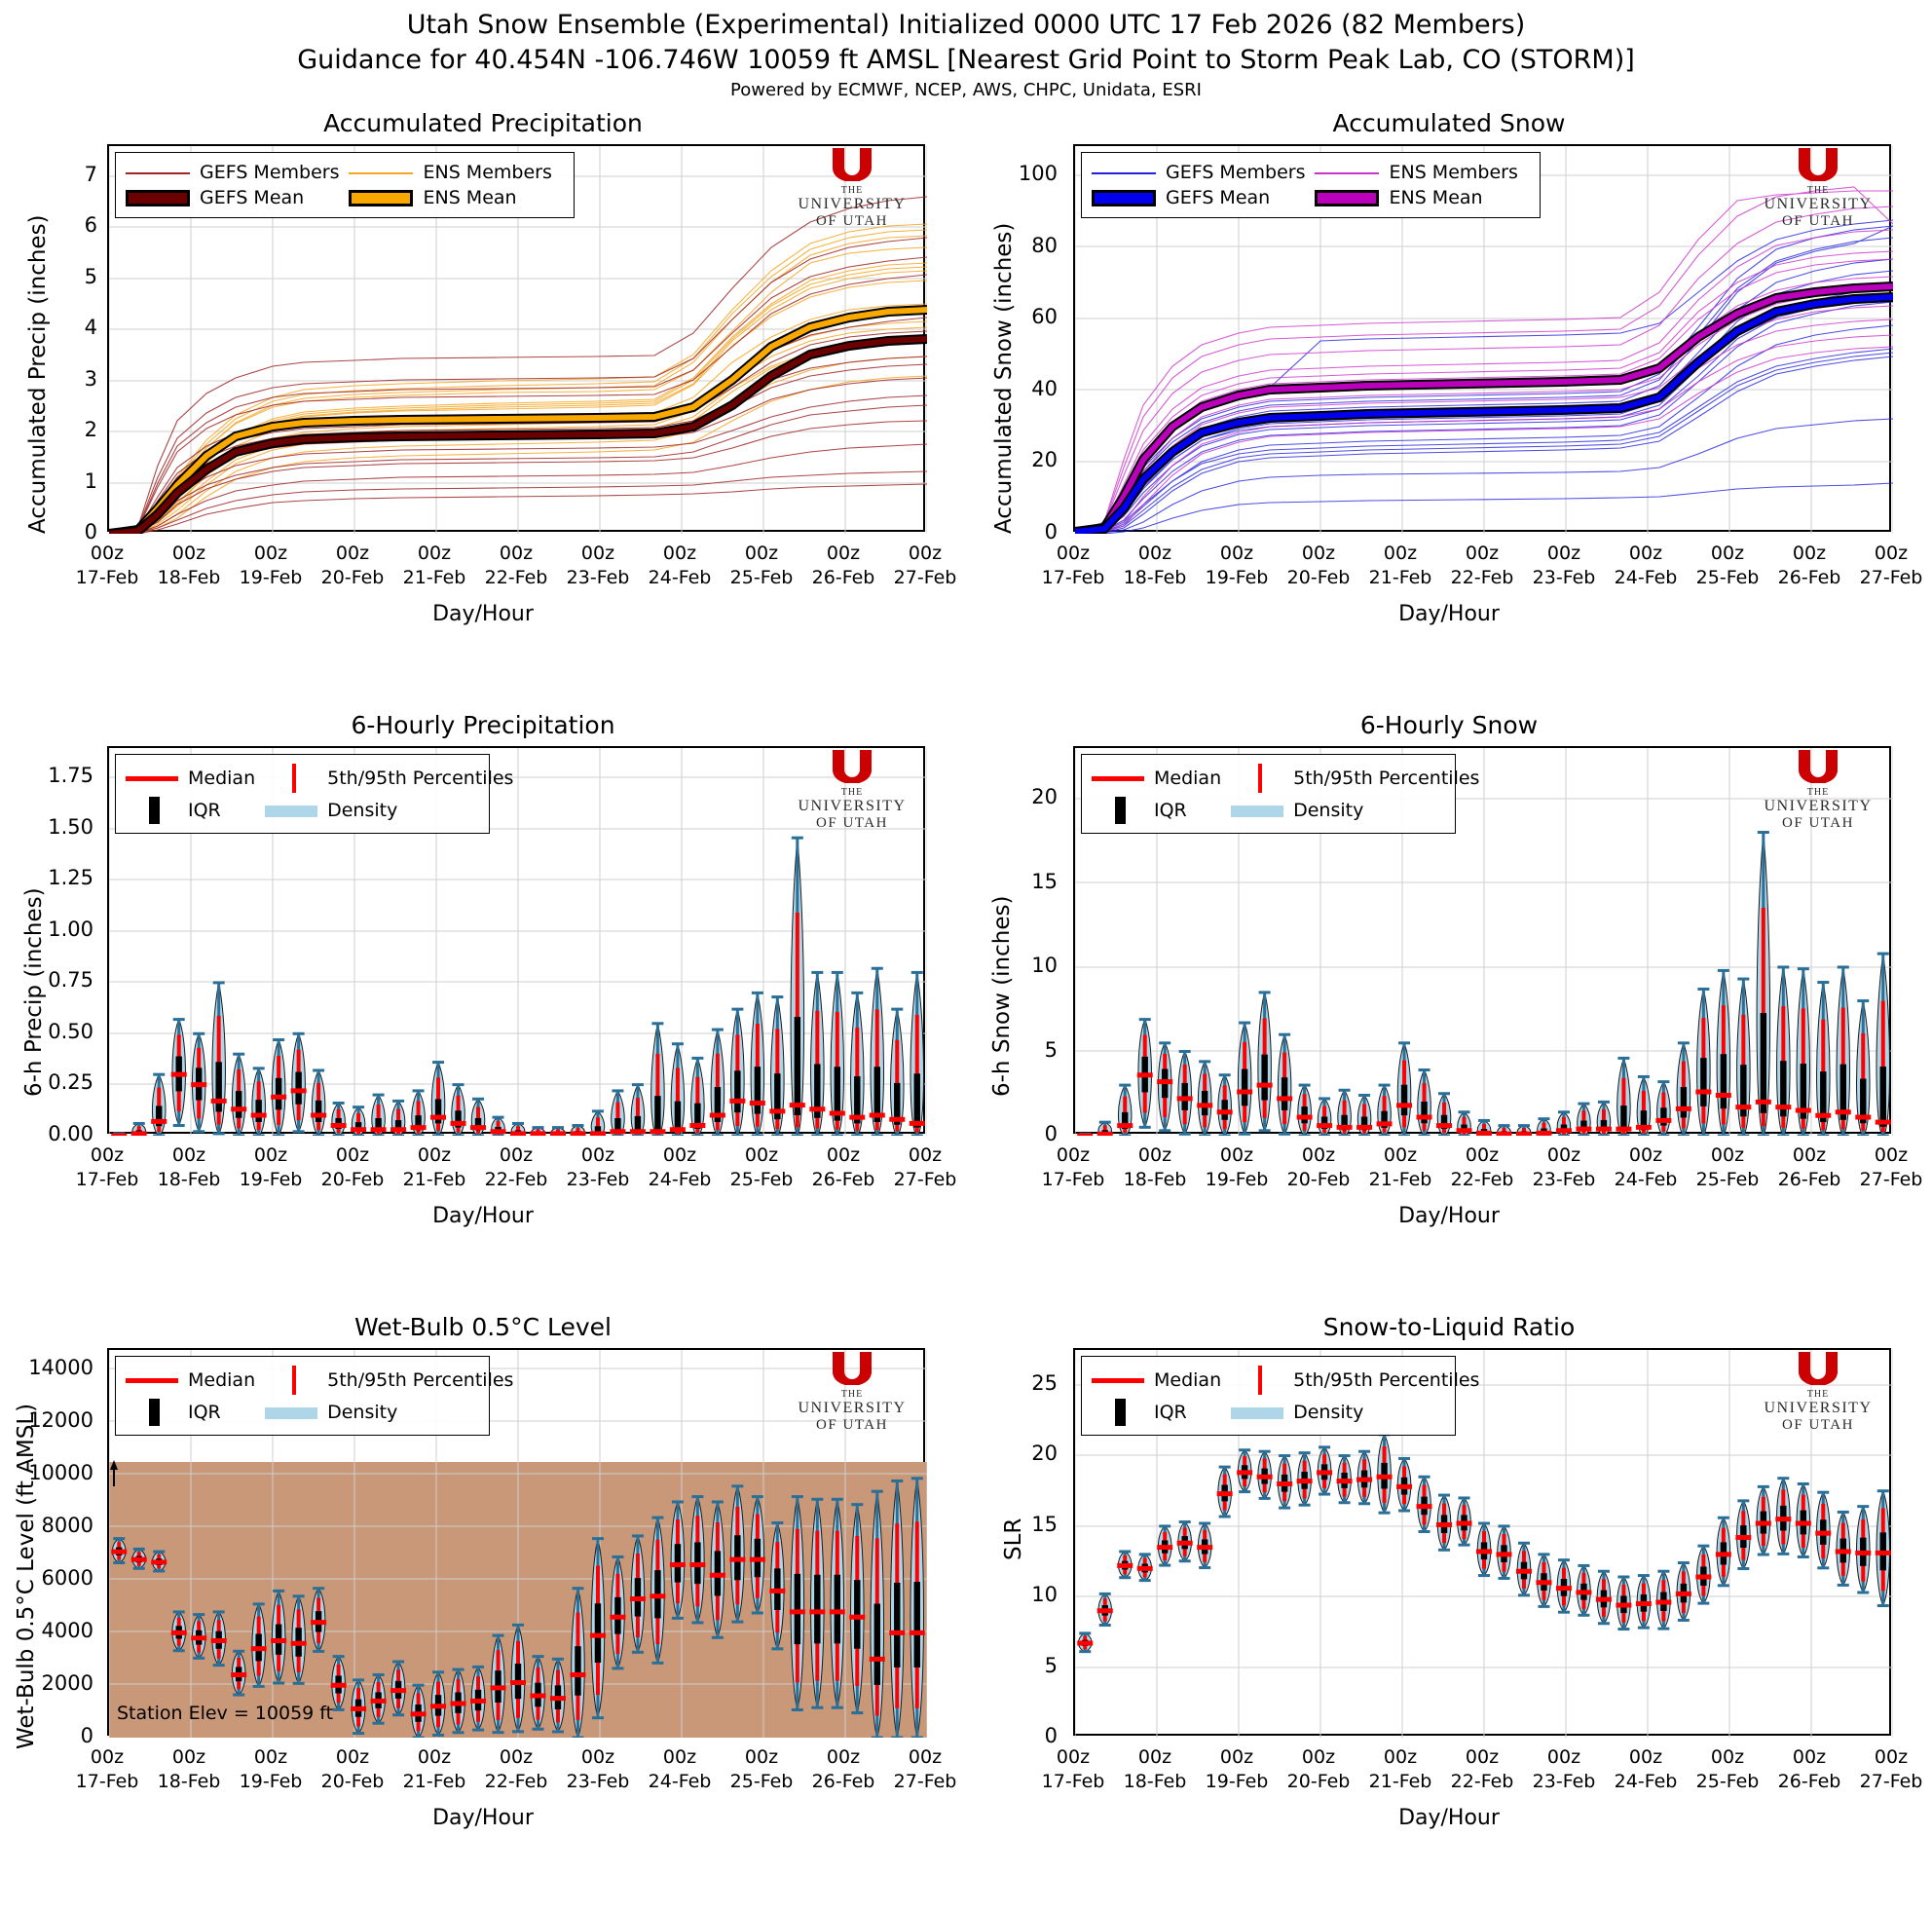  What do you see at coordinates (1328, 811) in the screenshot?
I see `legend-label-density: Density` at bounding box center [1328, 811].